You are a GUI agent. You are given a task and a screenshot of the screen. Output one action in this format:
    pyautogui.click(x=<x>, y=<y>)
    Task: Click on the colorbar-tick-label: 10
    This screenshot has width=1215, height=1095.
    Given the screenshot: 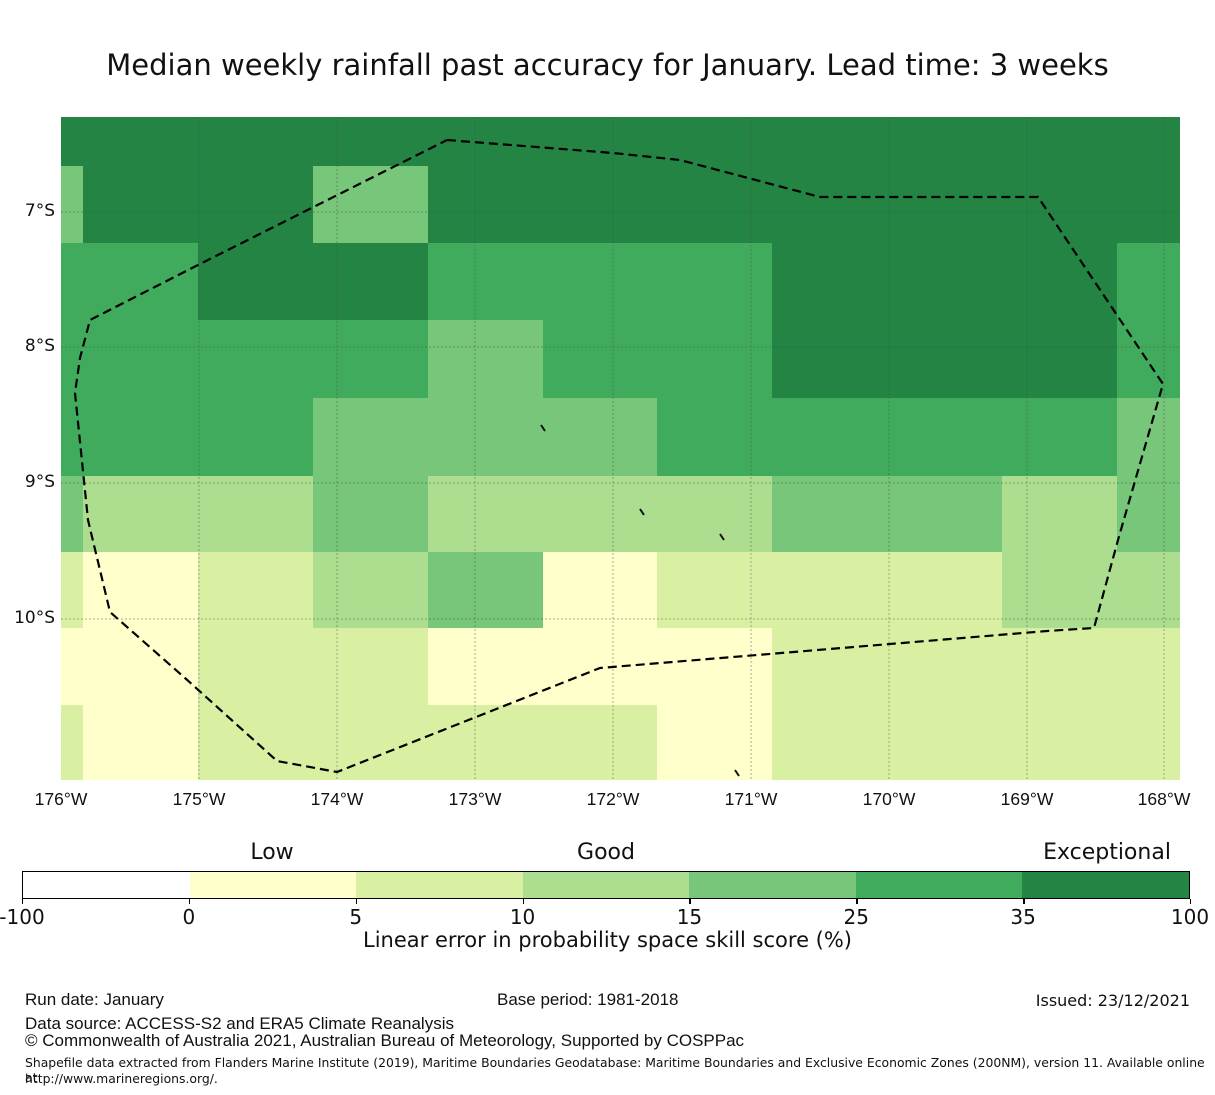 What is the action you would take?
    pyautogui.click(x=522, y=917)
    